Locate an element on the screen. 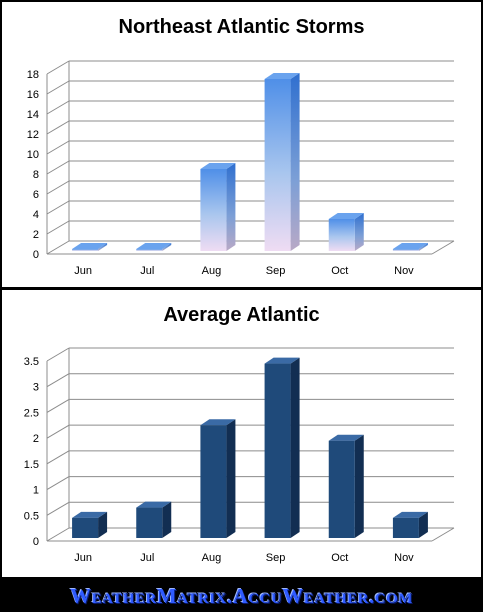  y-tick-label: 18 is located at coordinates (33, 75).